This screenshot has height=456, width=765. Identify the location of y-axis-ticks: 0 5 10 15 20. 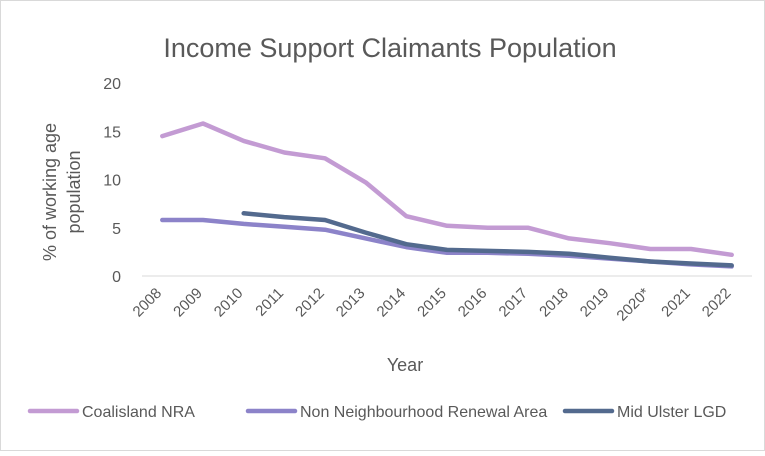
(112, 181).